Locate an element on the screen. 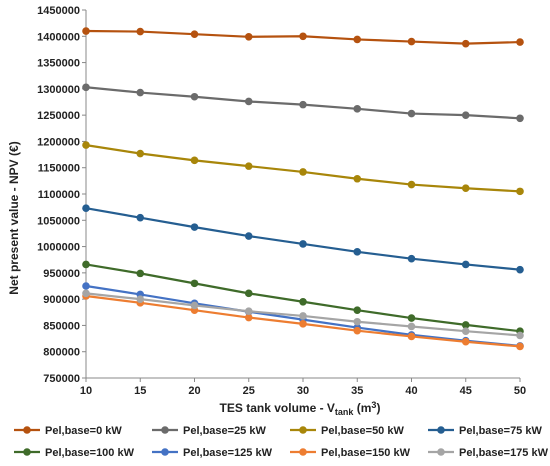 Image resolution: width=550 pixels, height=466 pixels. y-tick-label: 750000 is located at coordinates (61, 379).